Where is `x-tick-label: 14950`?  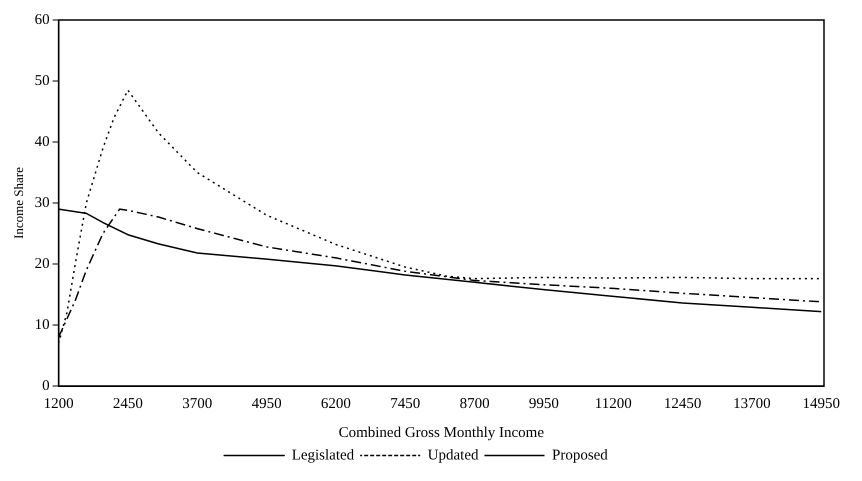
x-tick-label: 14950 is located at coordinates (821, 404).